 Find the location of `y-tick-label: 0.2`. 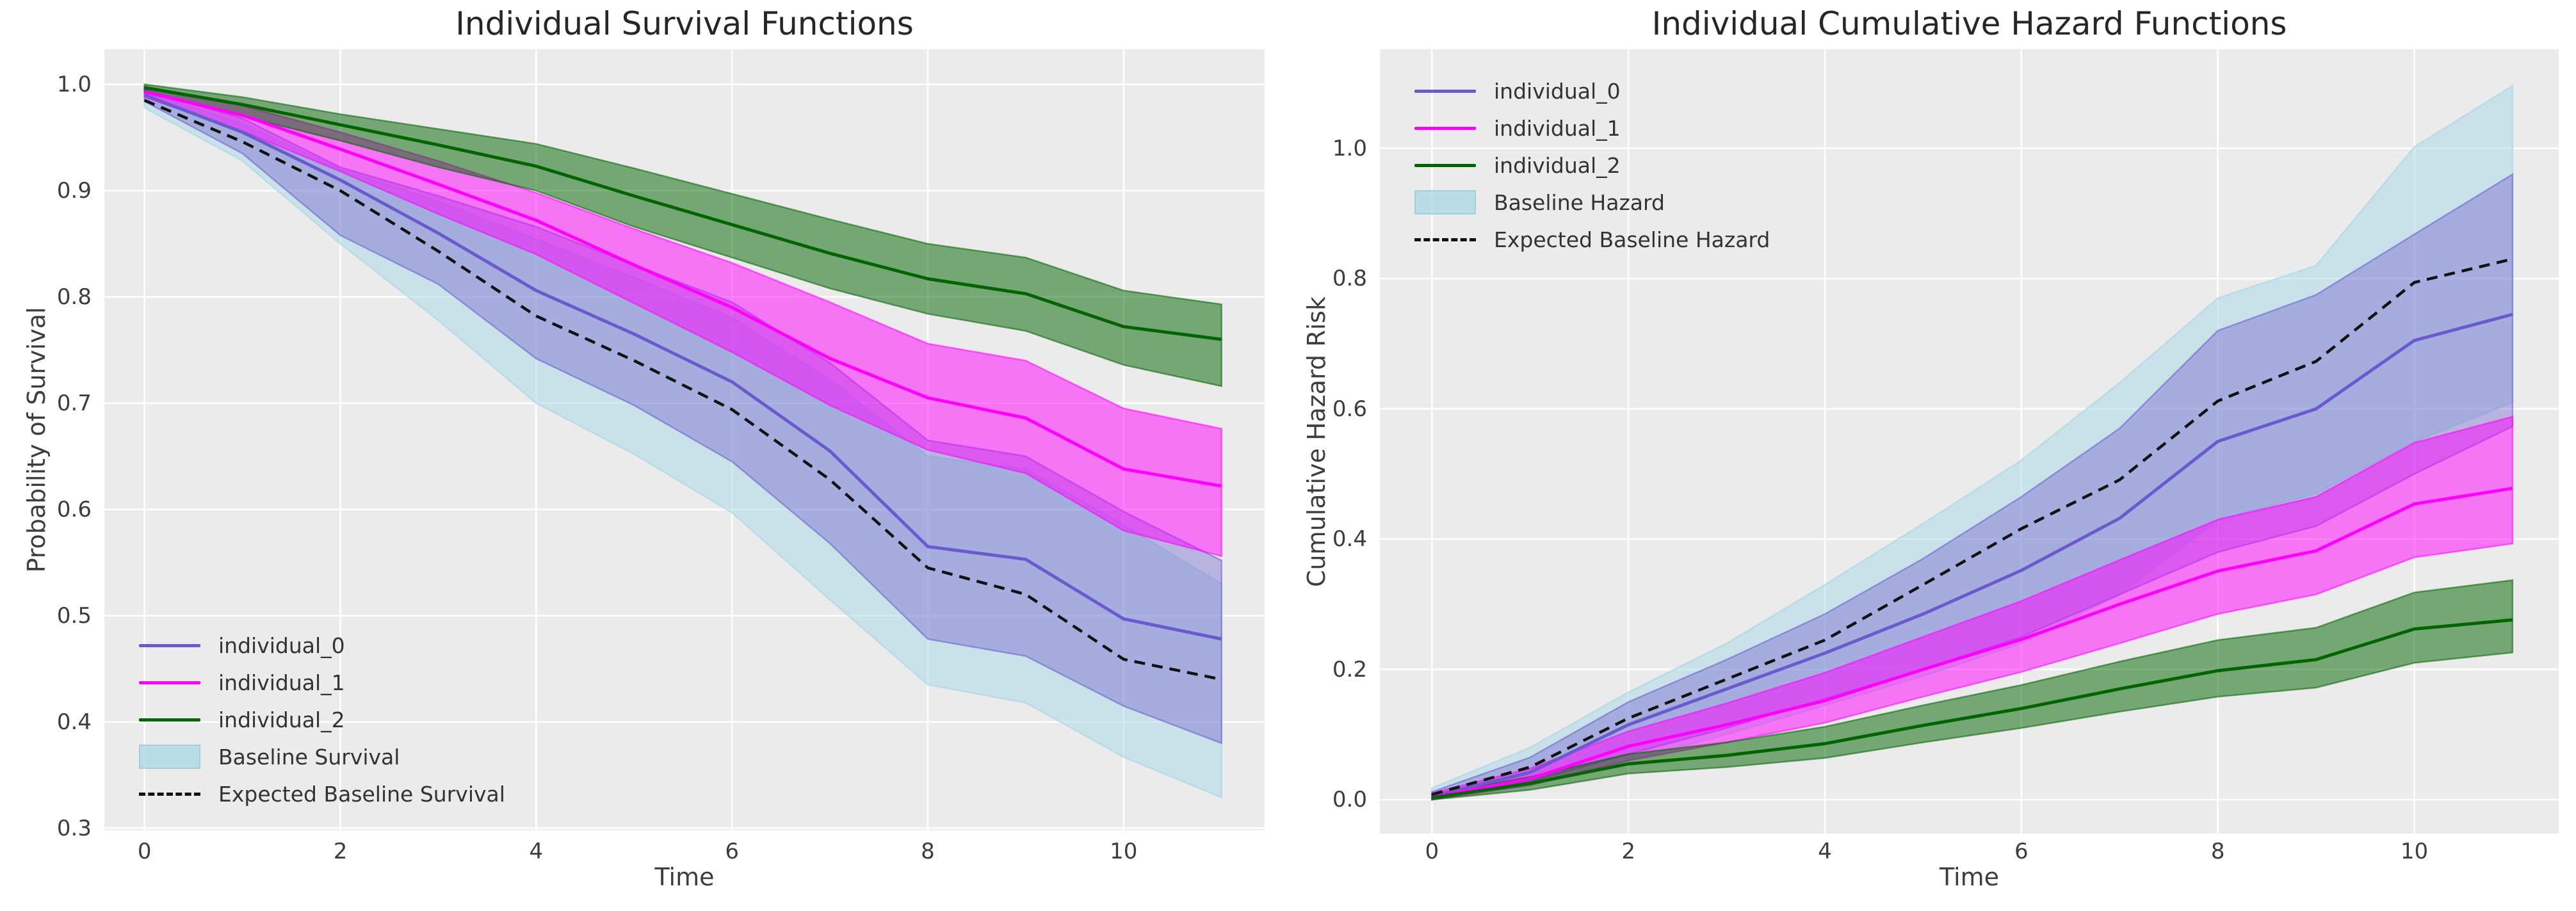

y-tick-label: 0.2 is located at coordinates (1349, 669).